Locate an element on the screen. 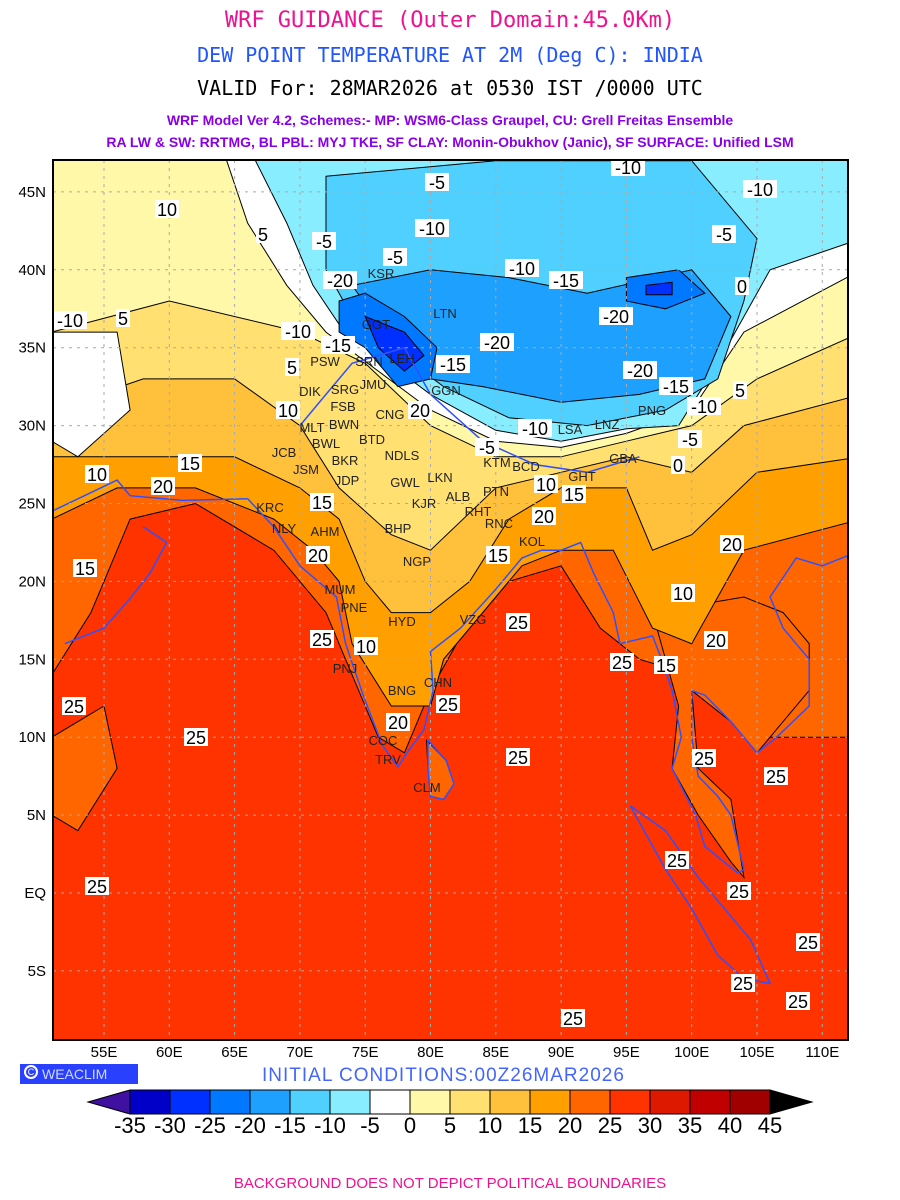 This screenshot has width=900, height=1200. coastline is located at coordinates (150, 495).